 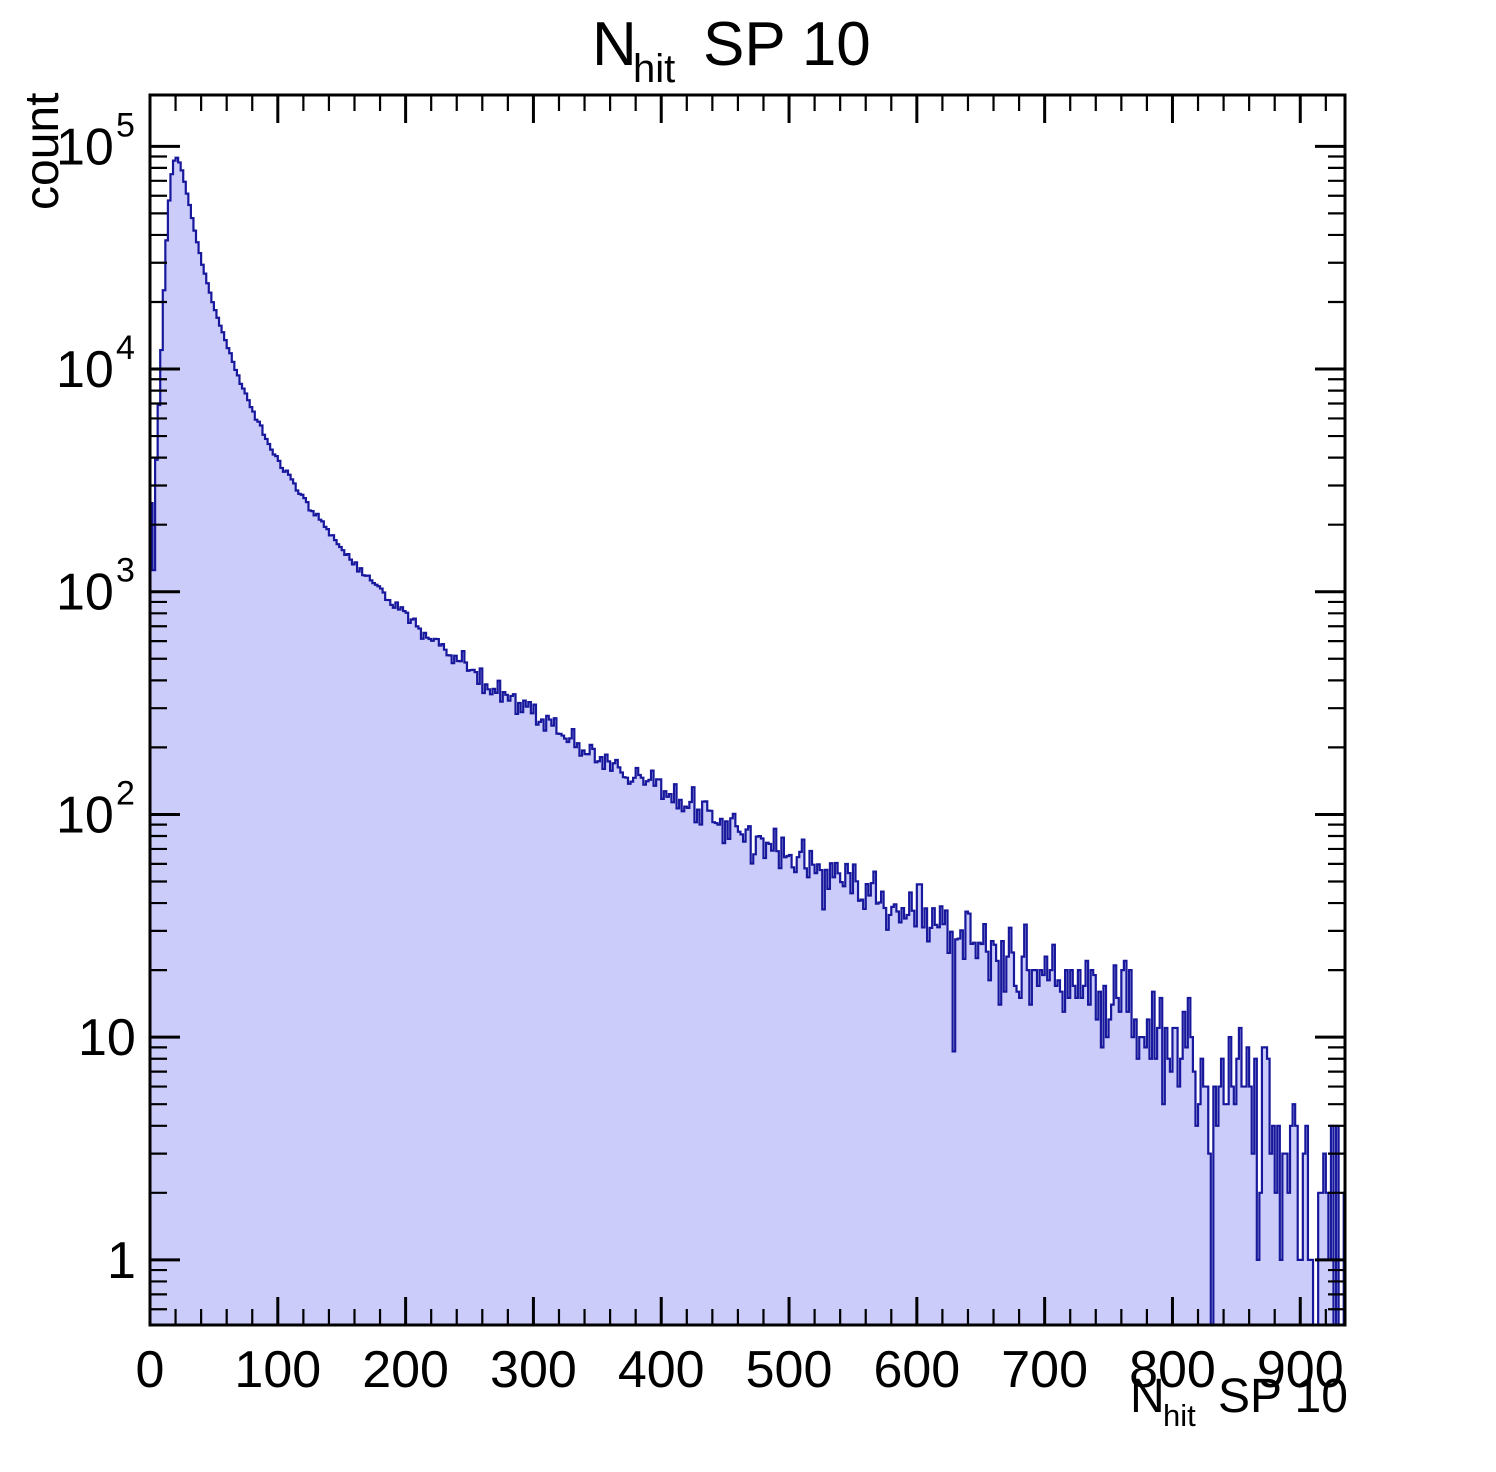 I want to click on x-tick-label: 0, so click(x=150, y=1370).